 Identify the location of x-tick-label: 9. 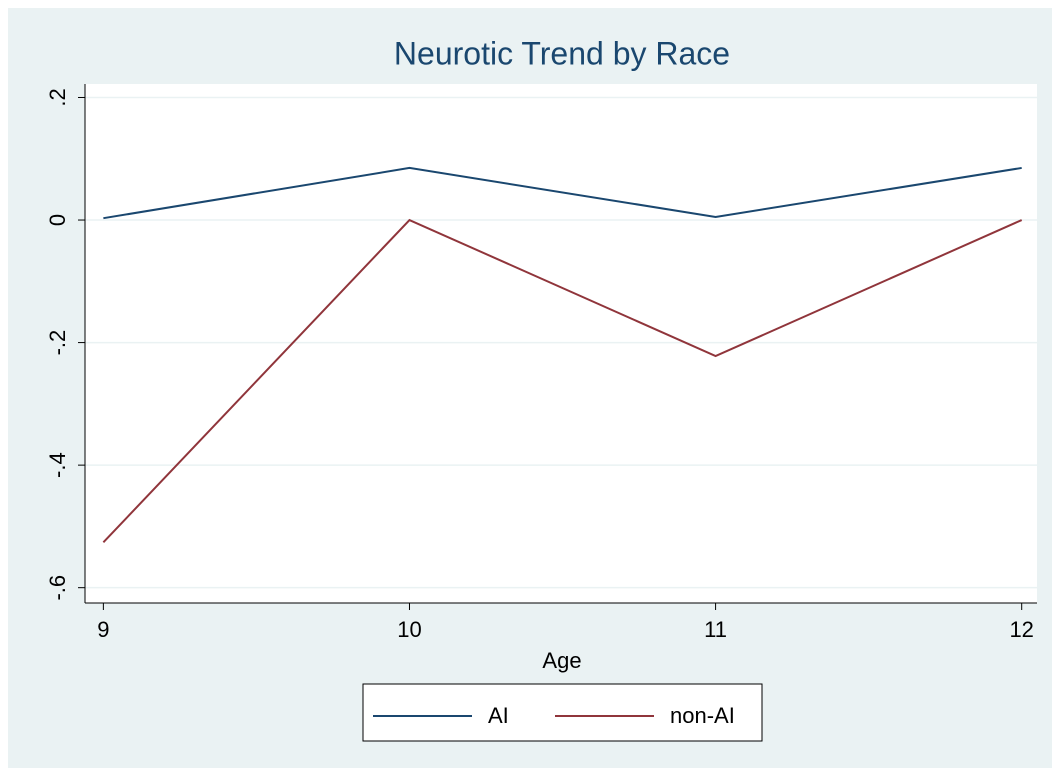
(103, 629).